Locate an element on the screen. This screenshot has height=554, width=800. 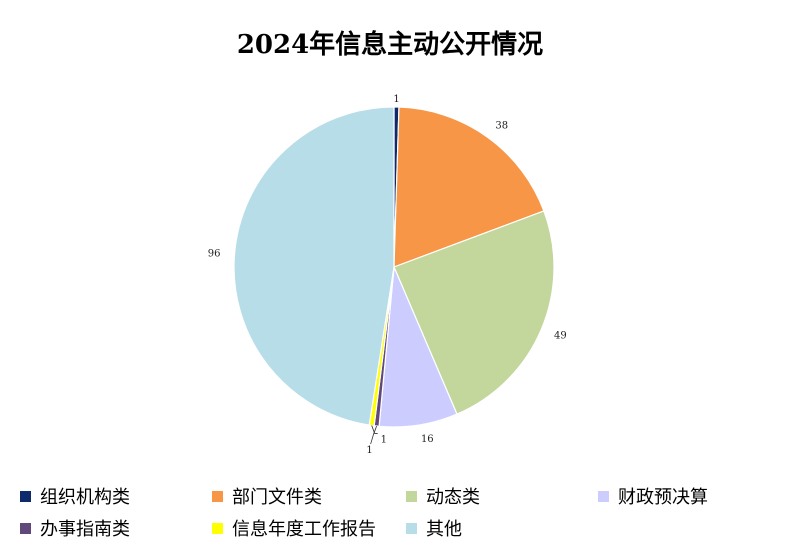
data-label: 38 is located at coordinates (501, 126).